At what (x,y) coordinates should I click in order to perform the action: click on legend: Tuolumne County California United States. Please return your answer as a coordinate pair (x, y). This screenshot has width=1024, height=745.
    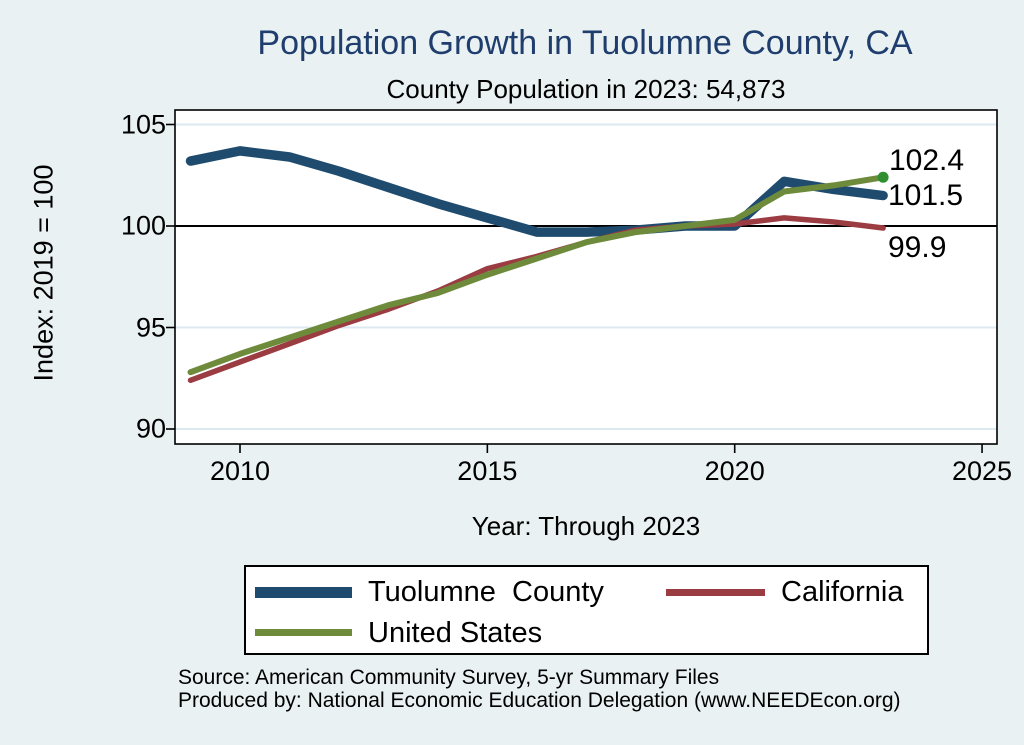
    Looking at the image, I should click on (586, 610).